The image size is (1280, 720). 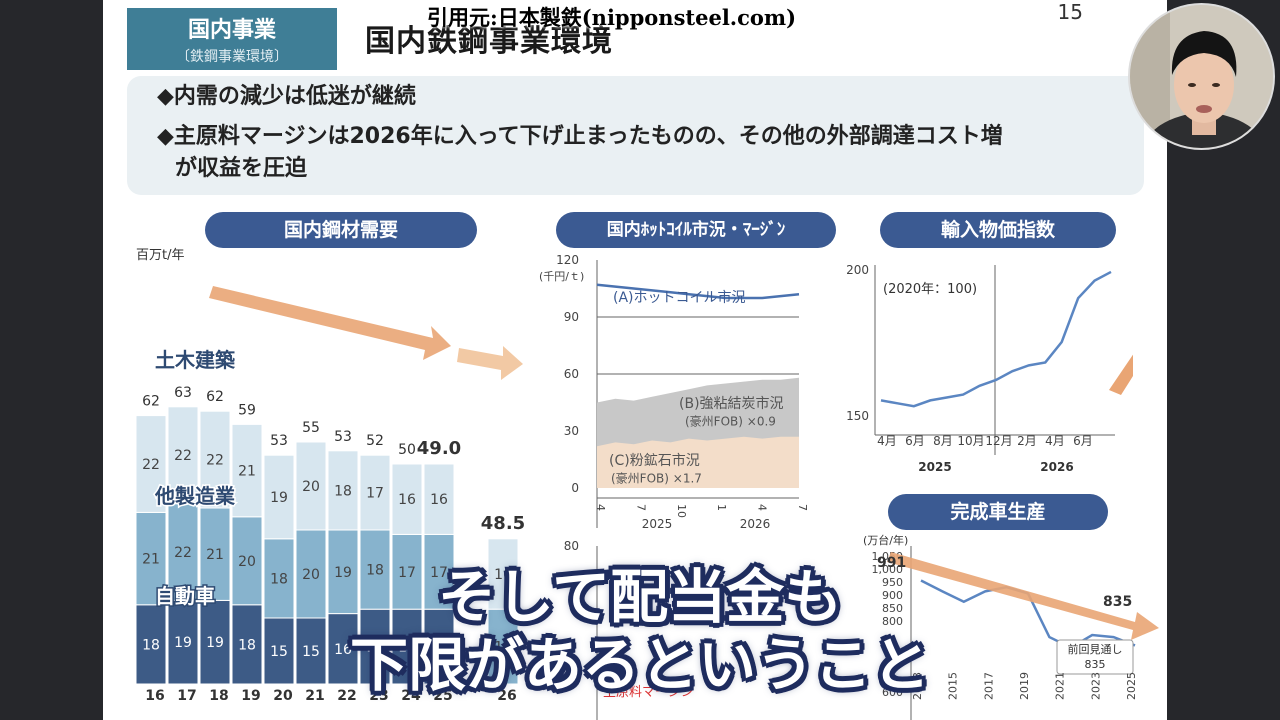 I want to click on x-tick-label: 2017, so click(x=988, y=686).